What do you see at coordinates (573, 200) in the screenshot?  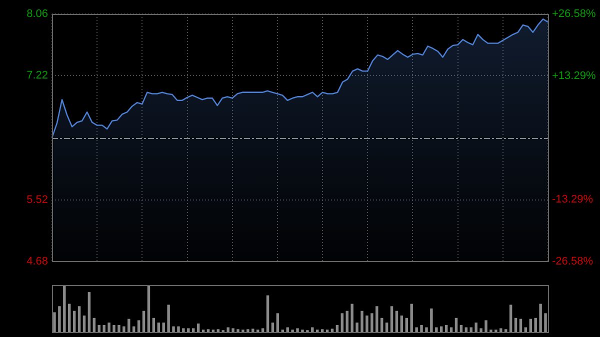 I see `y2-tick-label: -13.29%` at bounding box center [573, 200].